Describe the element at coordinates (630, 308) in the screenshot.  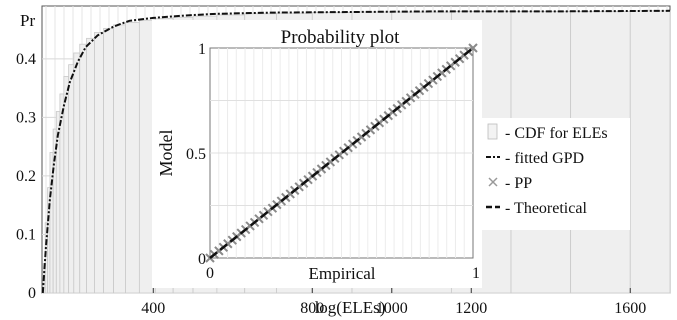
I see `x-tick-label: 1600` at that location.